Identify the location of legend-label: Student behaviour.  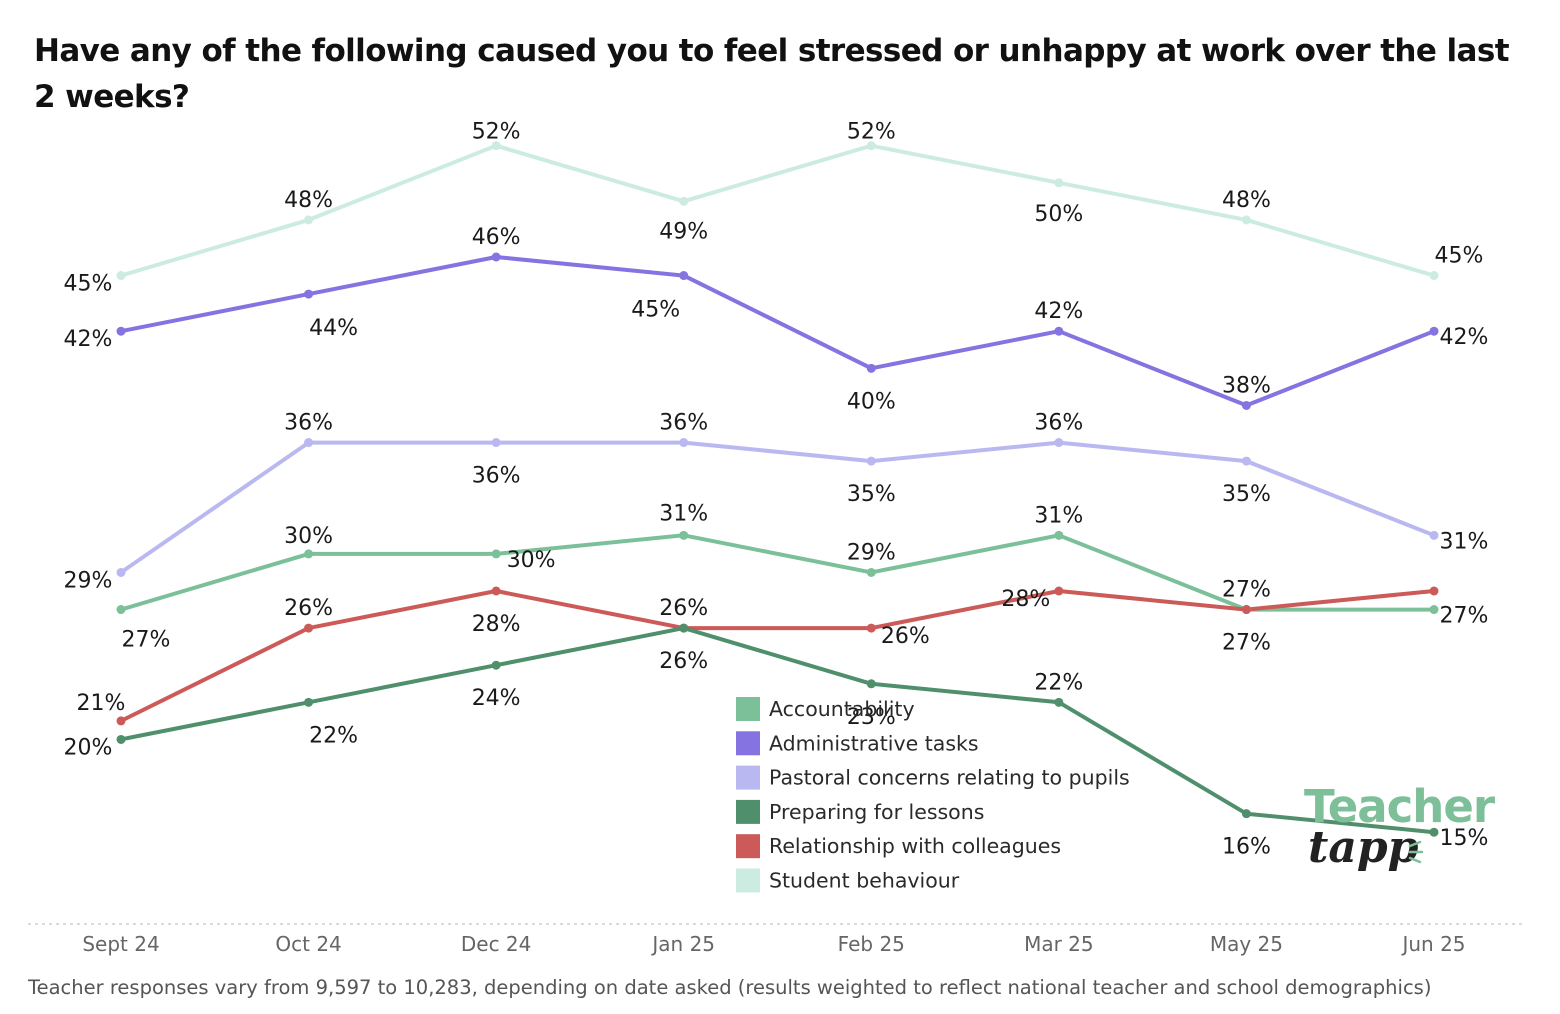
(864, 881).